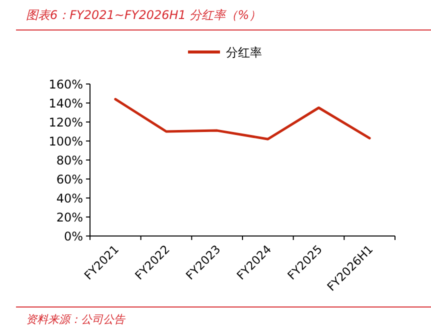 Image resolution: width=431 pixels, height=330 pixels. What do you see at coordinates (65, 141) in the screenshot?
I see `y-tick-label: 100%` at bounding box center [65, 141].